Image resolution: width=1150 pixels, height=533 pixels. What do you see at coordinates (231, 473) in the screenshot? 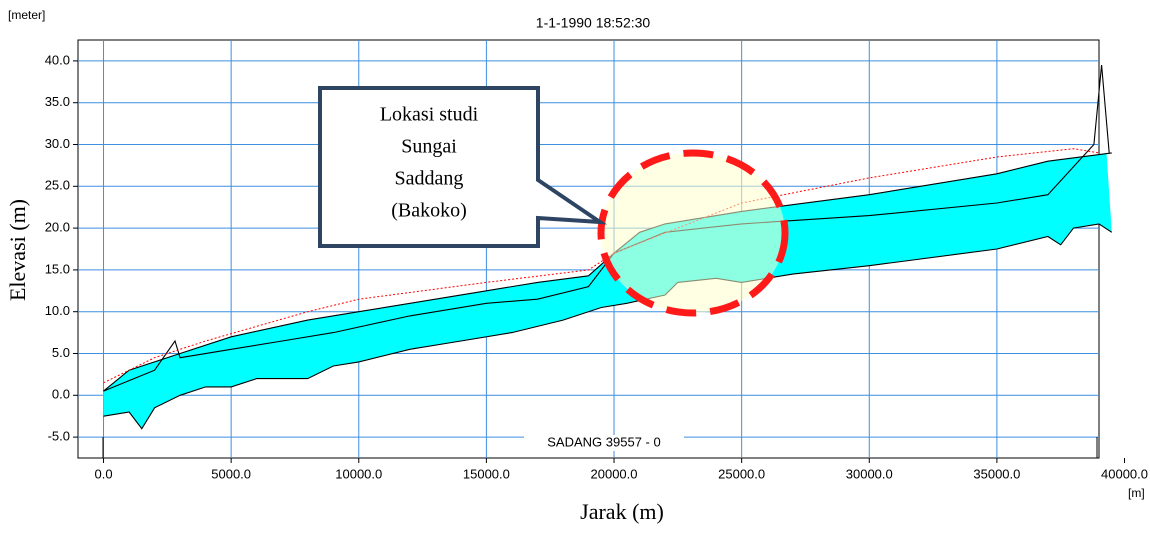
I see `x-tick-label: 5000.0` at bounding box center [231, 473].